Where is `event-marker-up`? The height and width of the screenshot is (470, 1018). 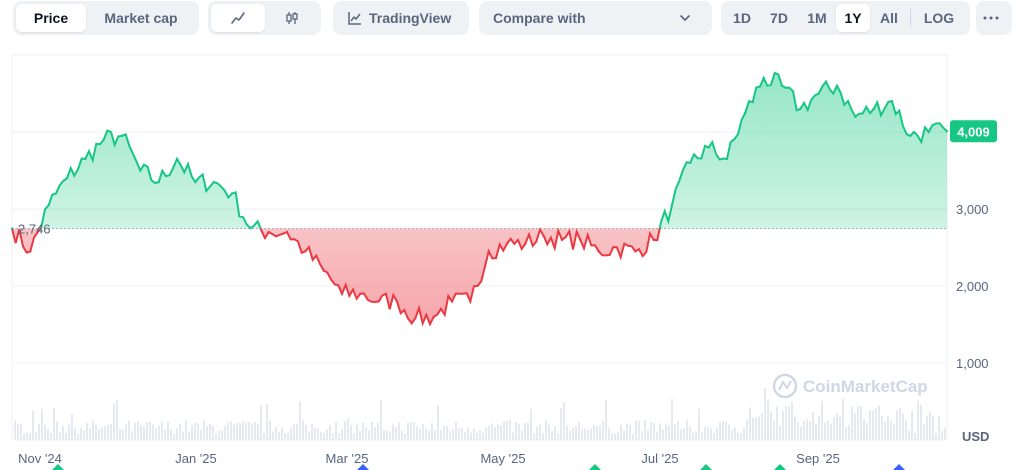 event-marker-up is located at coordinates (706, 467).